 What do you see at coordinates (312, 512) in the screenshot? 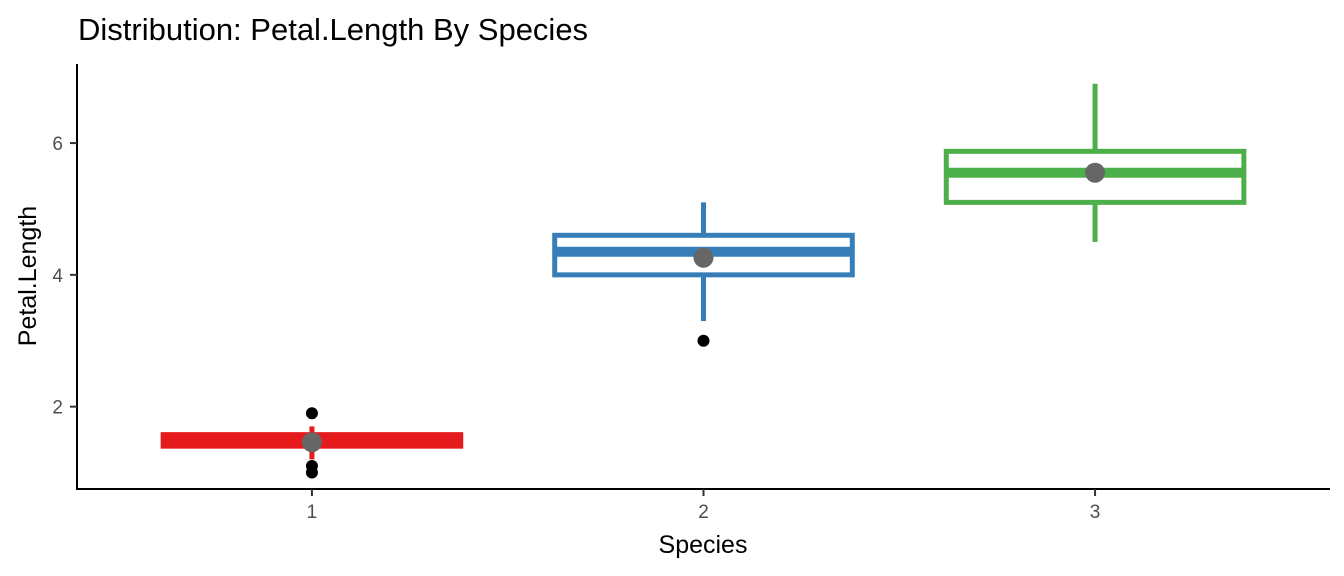
I see `x-tick-label: 1` at bounding box center [312, 512].